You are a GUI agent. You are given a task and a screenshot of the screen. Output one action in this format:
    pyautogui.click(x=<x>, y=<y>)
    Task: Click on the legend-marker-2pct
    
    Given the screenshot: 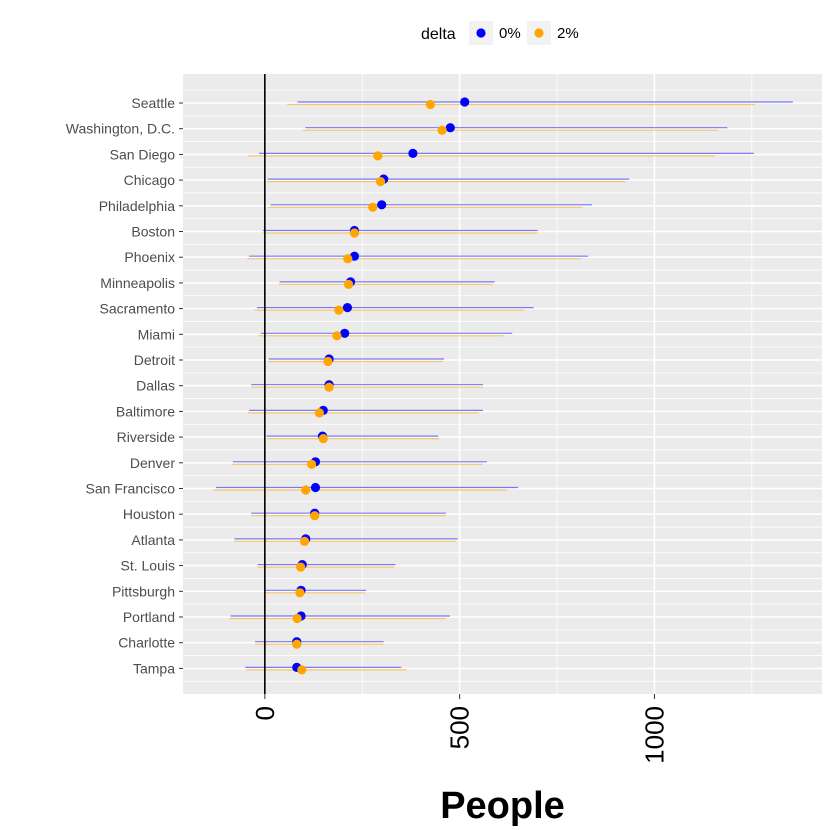 What is the action you would take?
    pyautogui.click(x=539, y=33)
    